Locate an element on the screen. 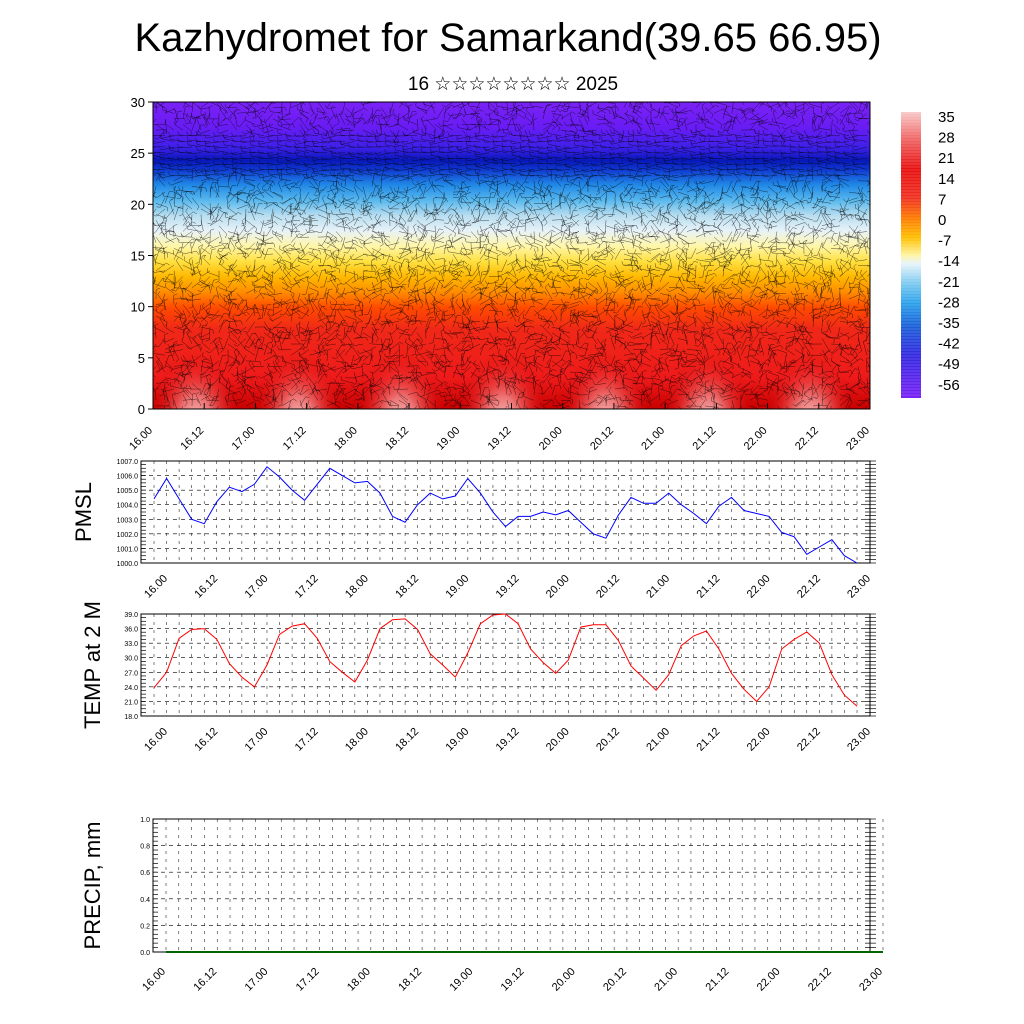 Image resolution: width=1024 pixels, height=1024 pixels. y-tick-label: 0 is located at coordinates (141, 409).